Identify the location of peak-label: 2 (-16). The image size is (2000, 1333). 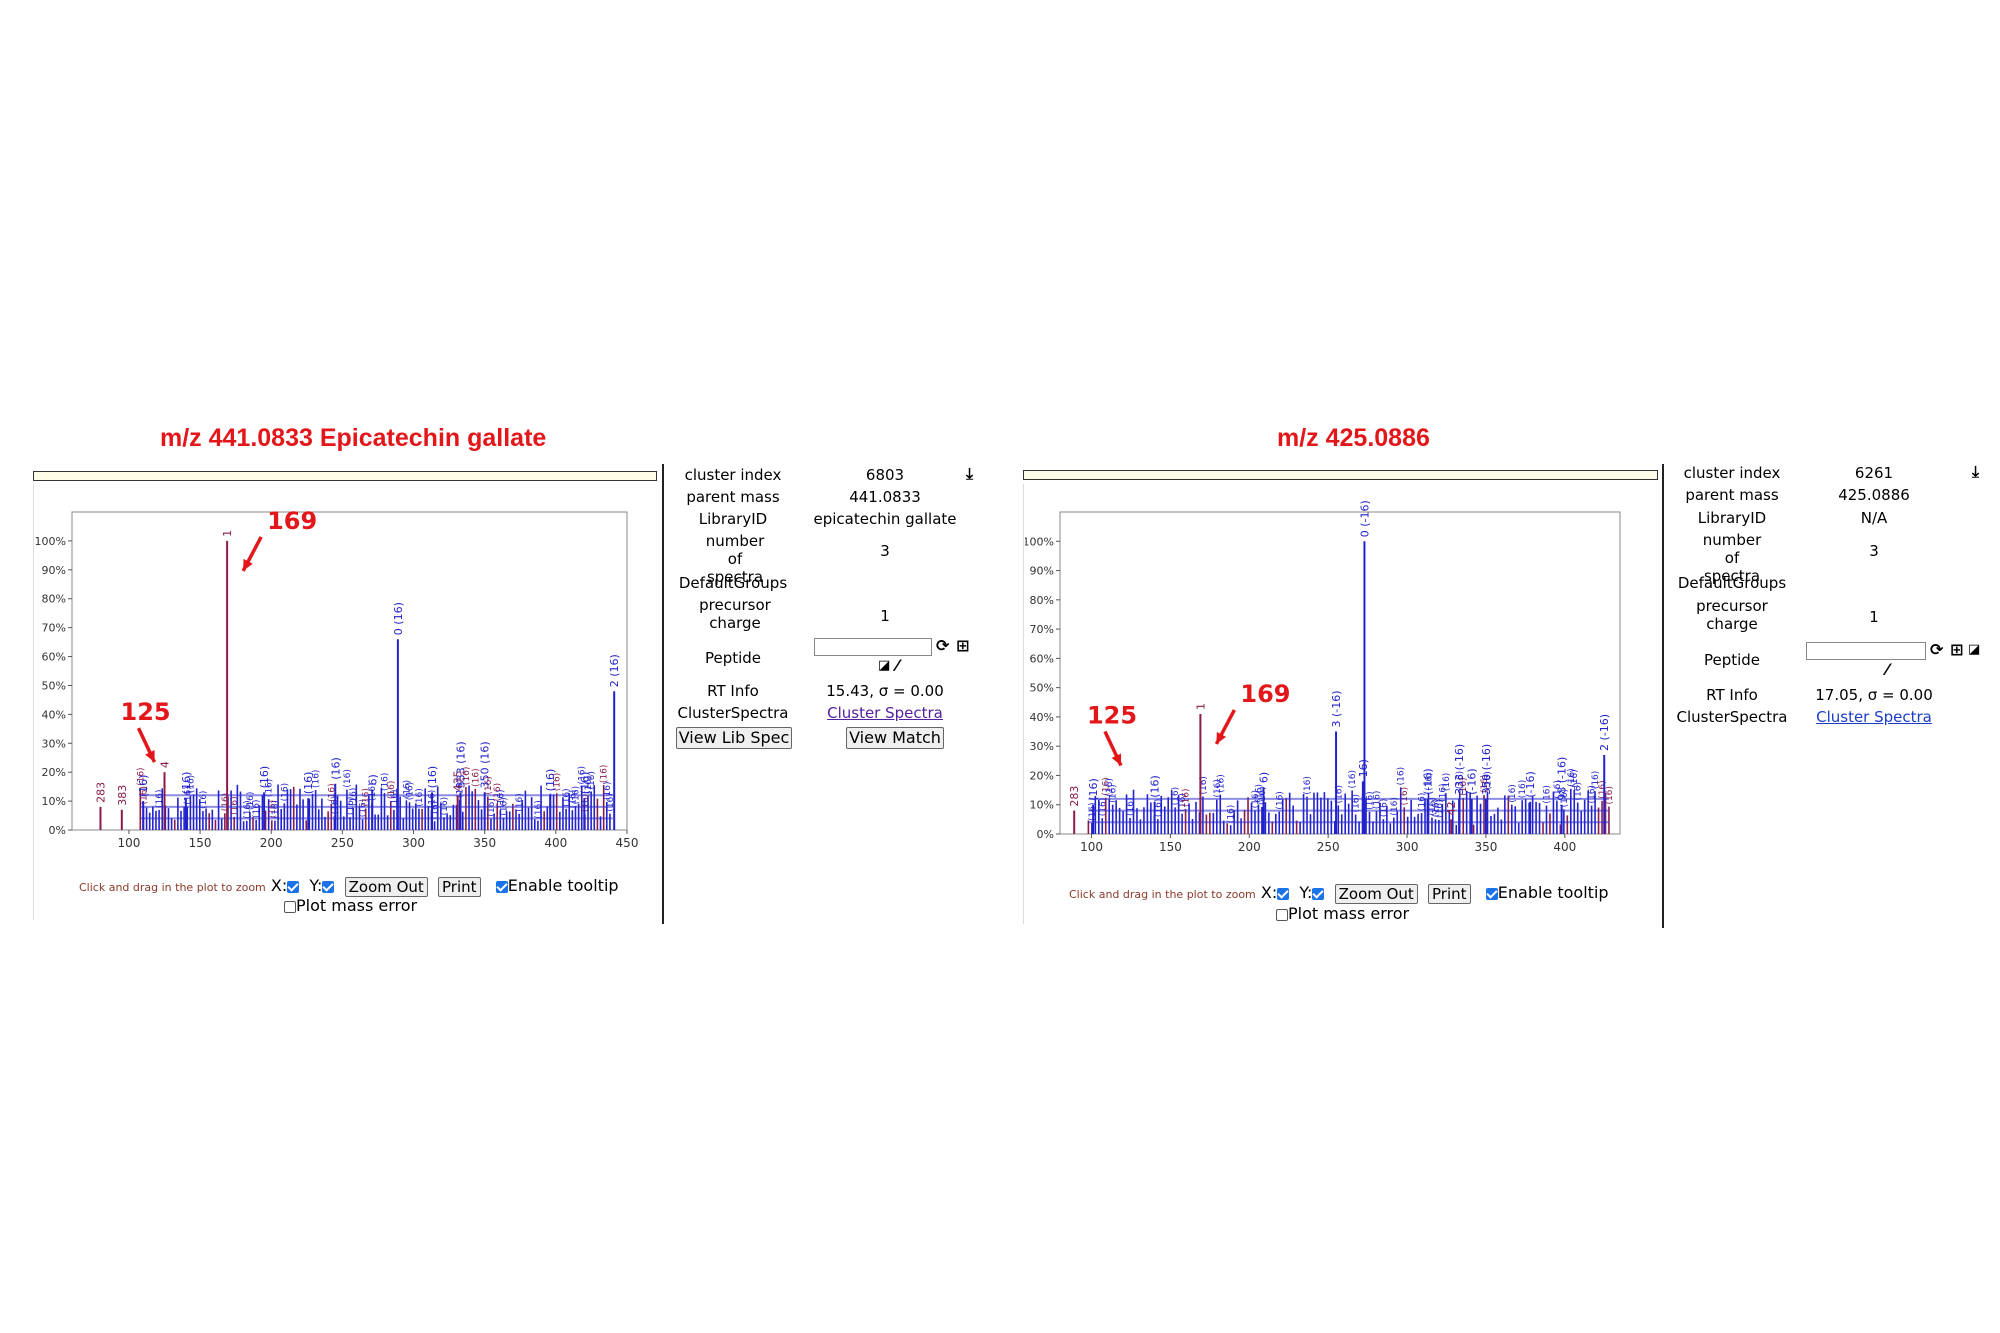
(1604, 732).